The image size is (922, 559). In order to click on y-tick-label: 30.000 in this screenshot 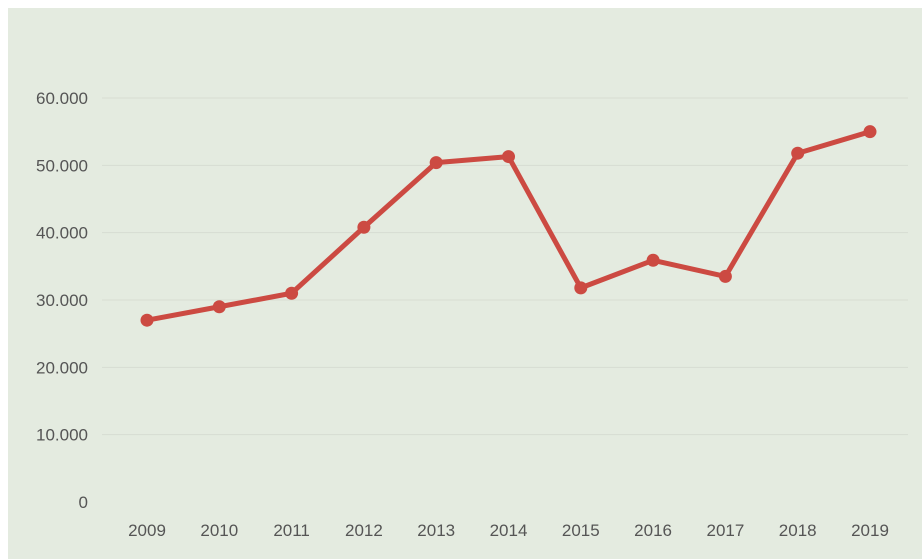, I will do `click(62, 300)`.